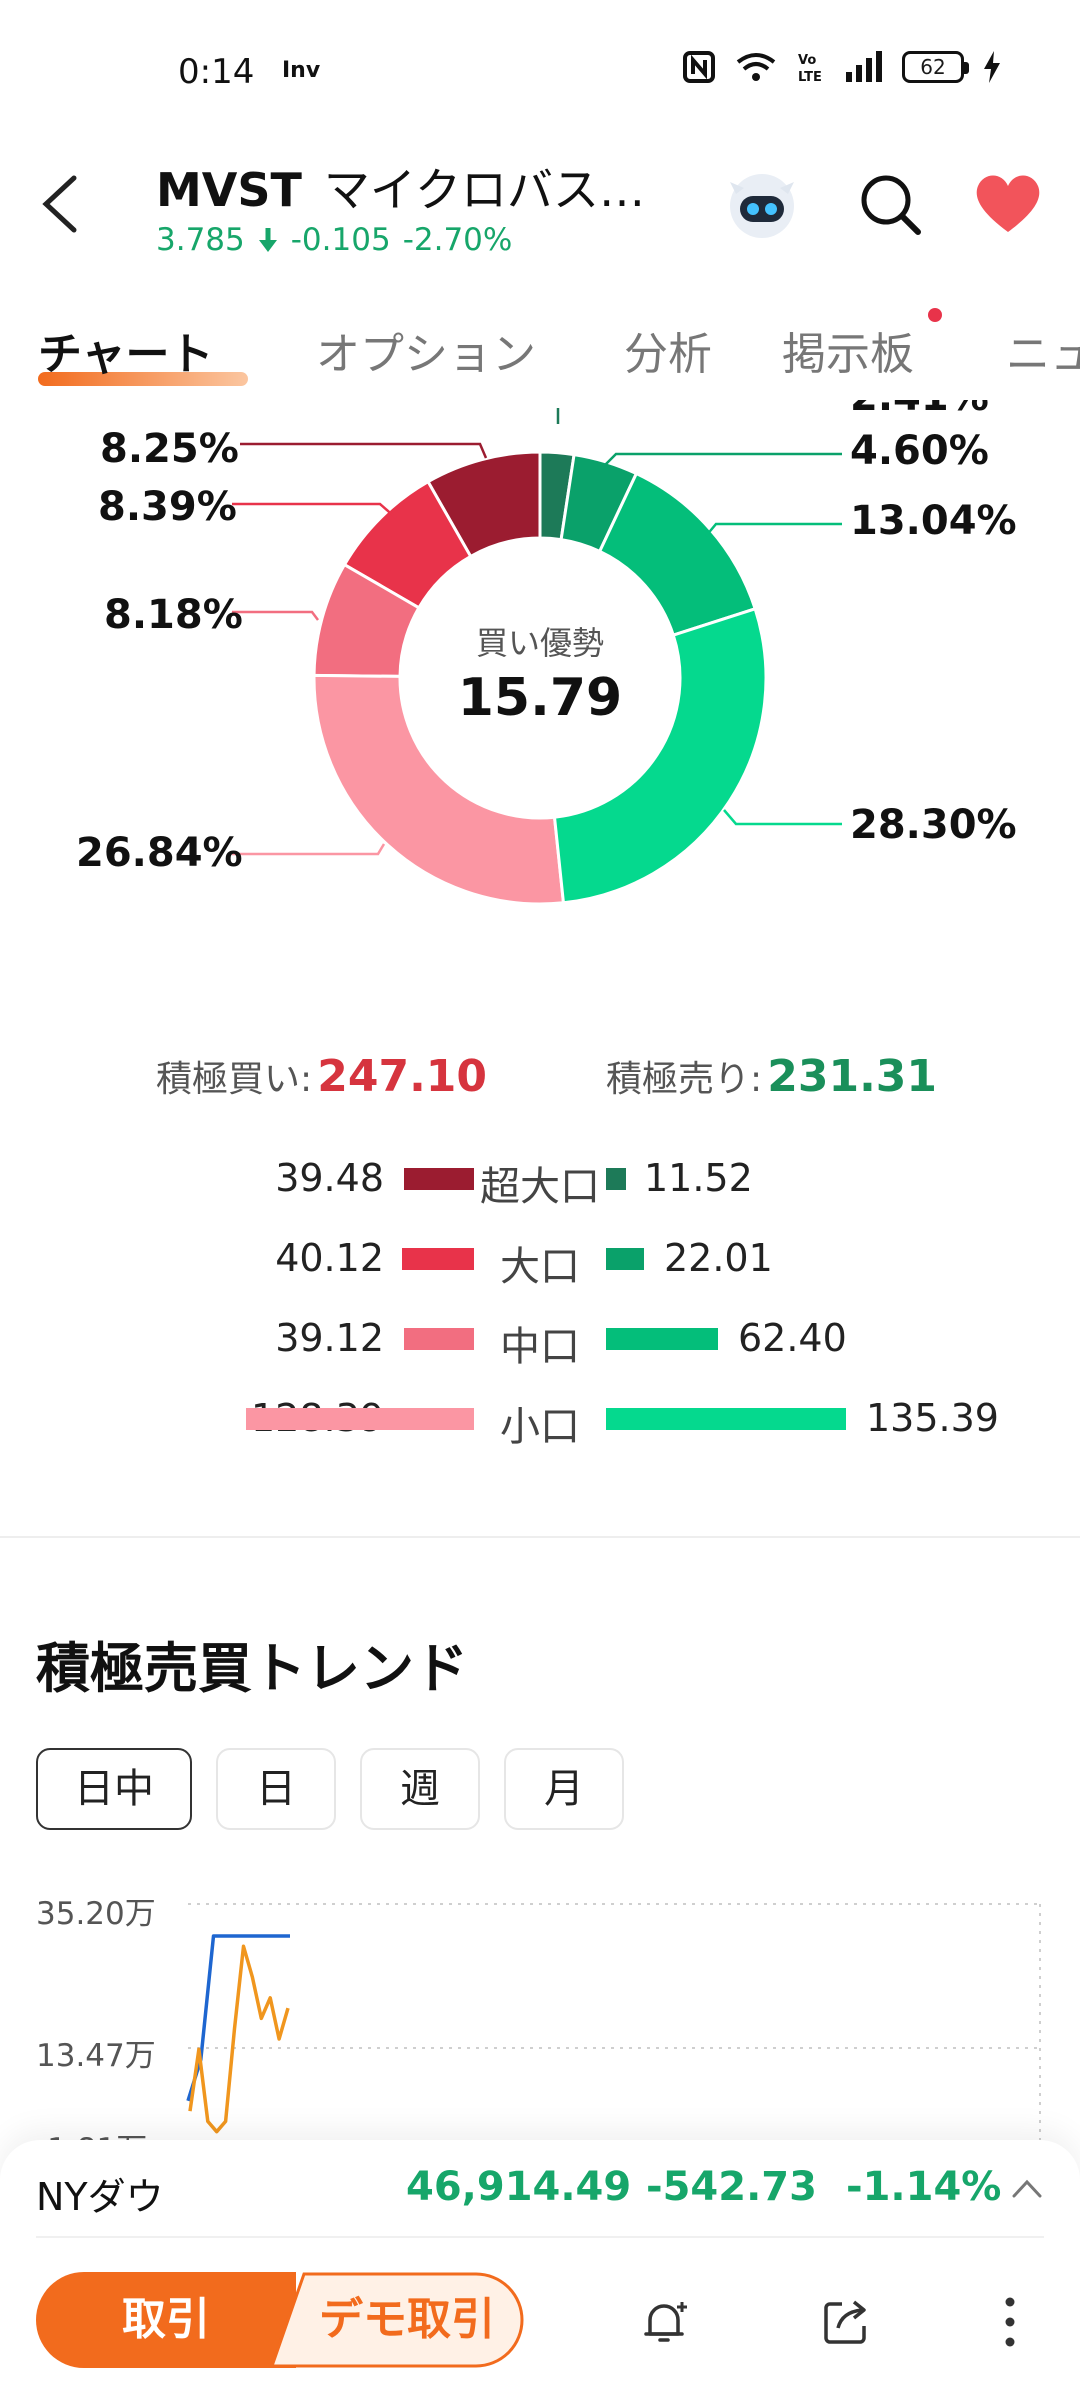  What do you see at coordinates (1027, 2188) in the screenshot?
I see `chevron-up-icon` at bounding box center [1027, 2188].